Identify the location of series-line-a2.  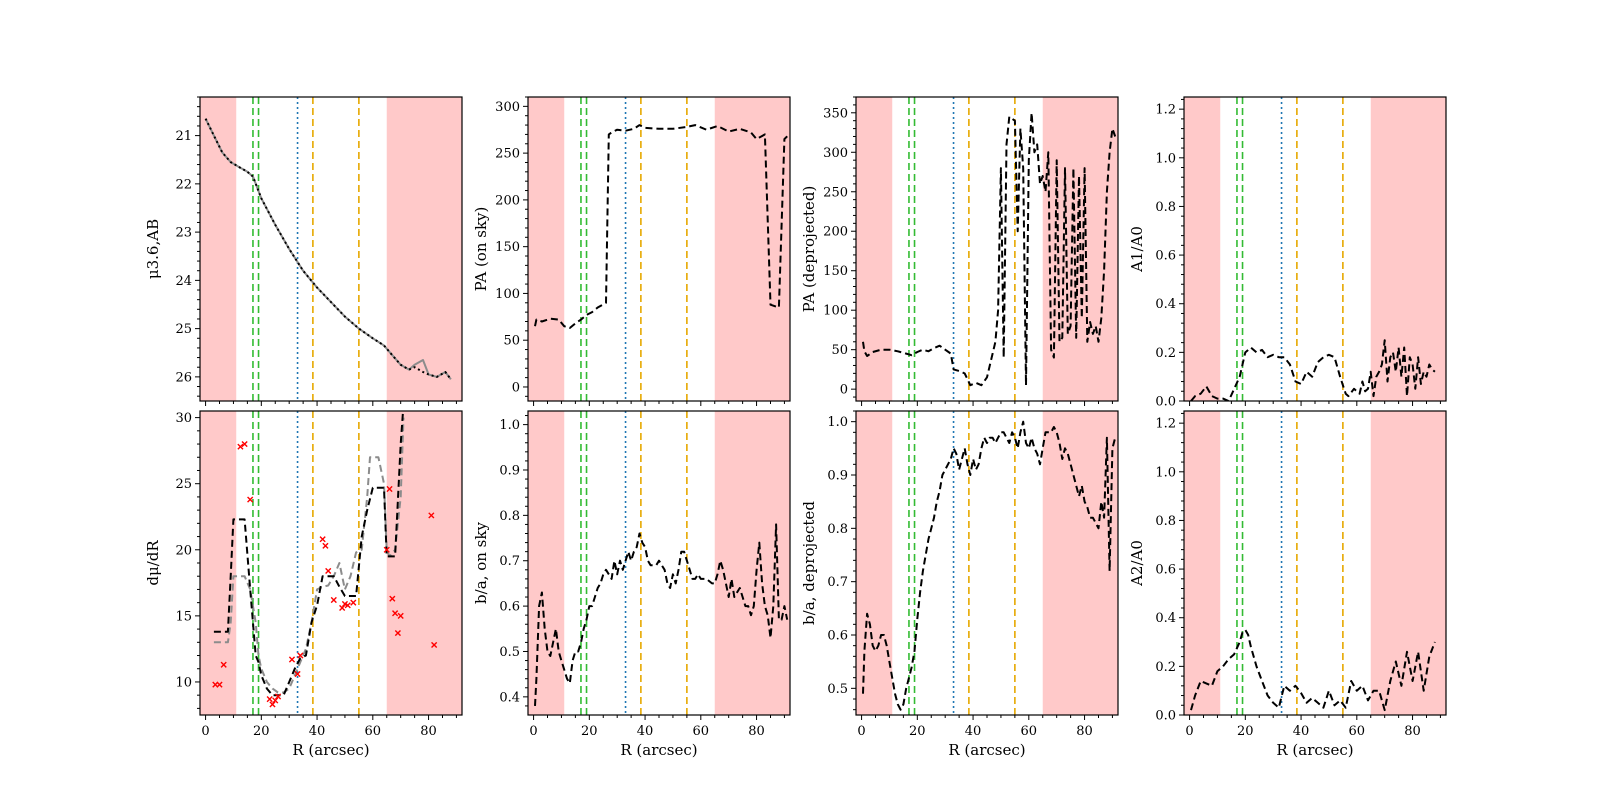
(1313, 670).